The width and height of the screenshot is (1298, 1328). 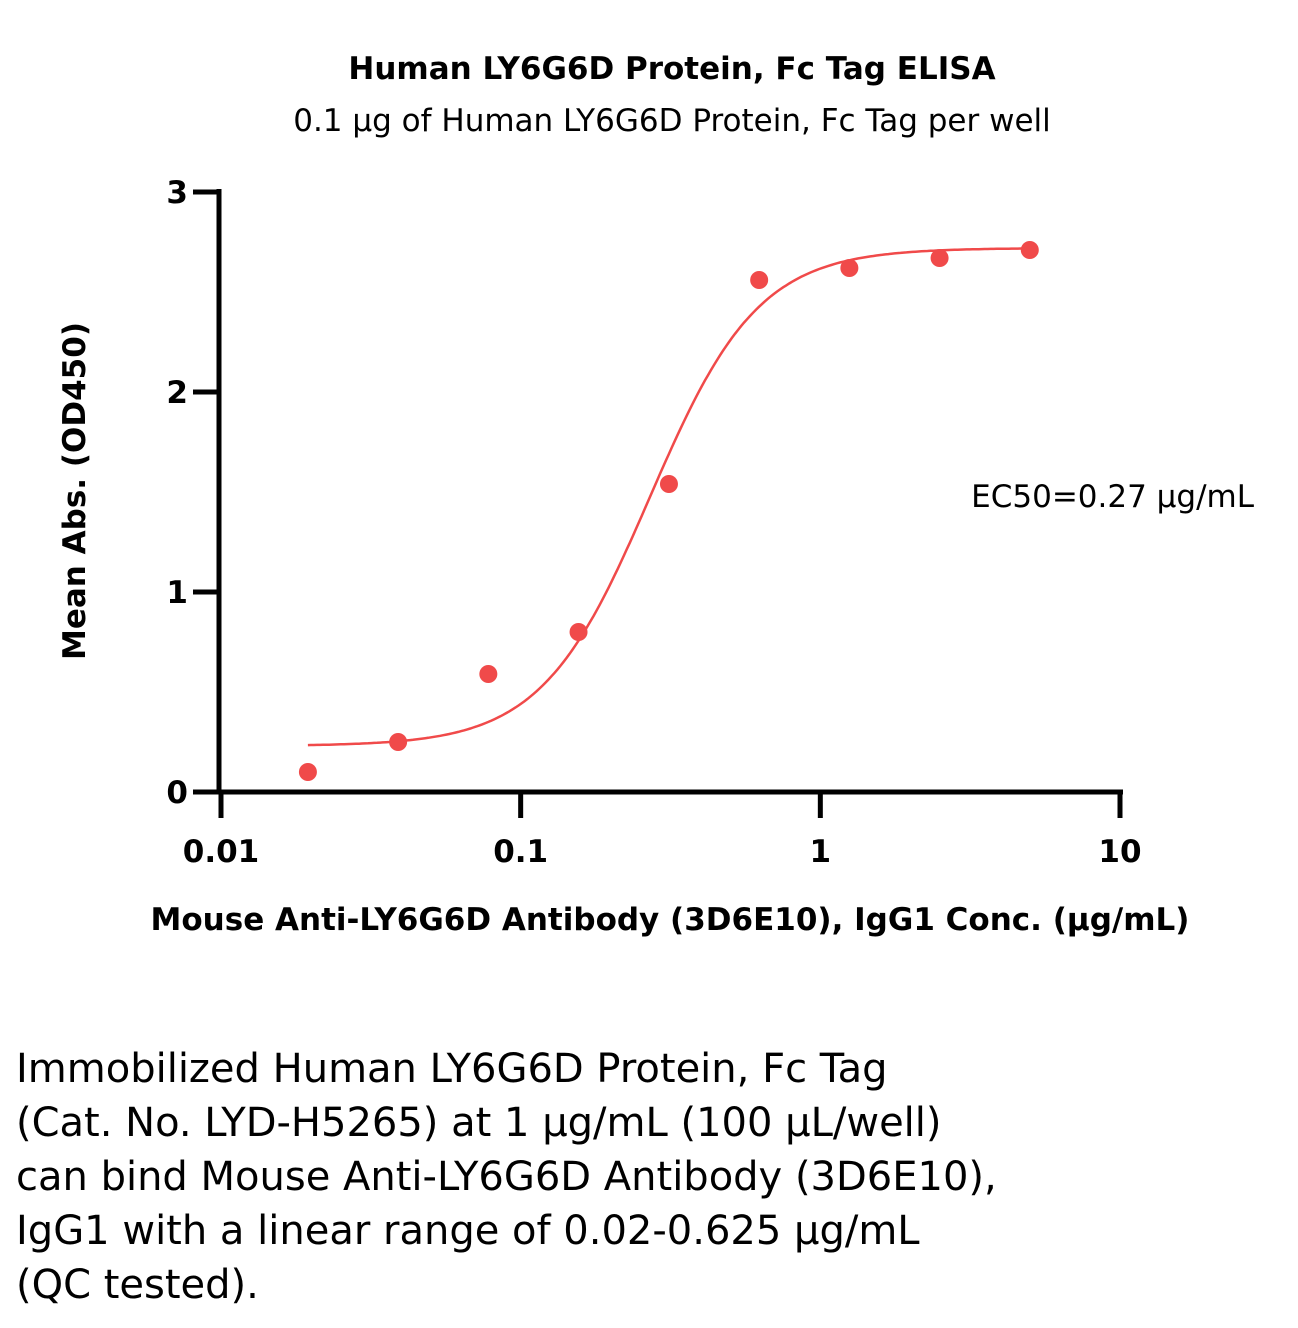 I want to click on x-axis-ticks: 0.01 0.1 1 10, so click(x=662, y=831).